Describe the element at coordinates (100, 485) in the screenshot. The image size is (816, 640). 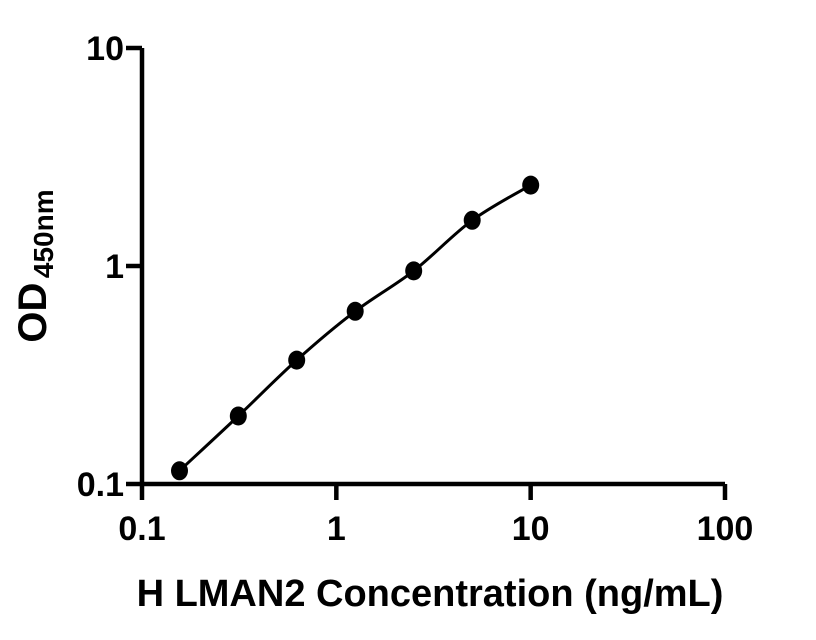
I see `y-tick-label: 0.1` at that location.